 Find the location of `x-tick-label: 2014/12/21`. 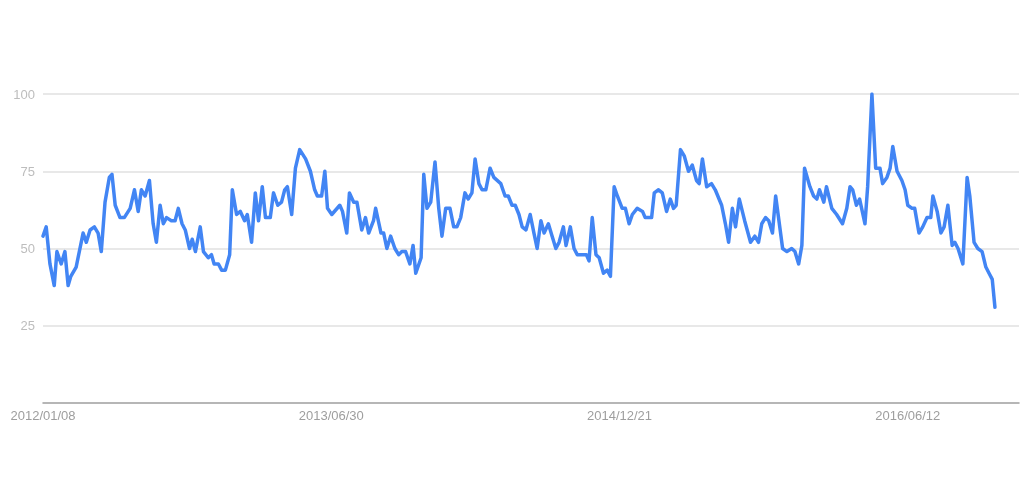

x-tick-label: 2014/12/21 is located at coordinates (619, 415).